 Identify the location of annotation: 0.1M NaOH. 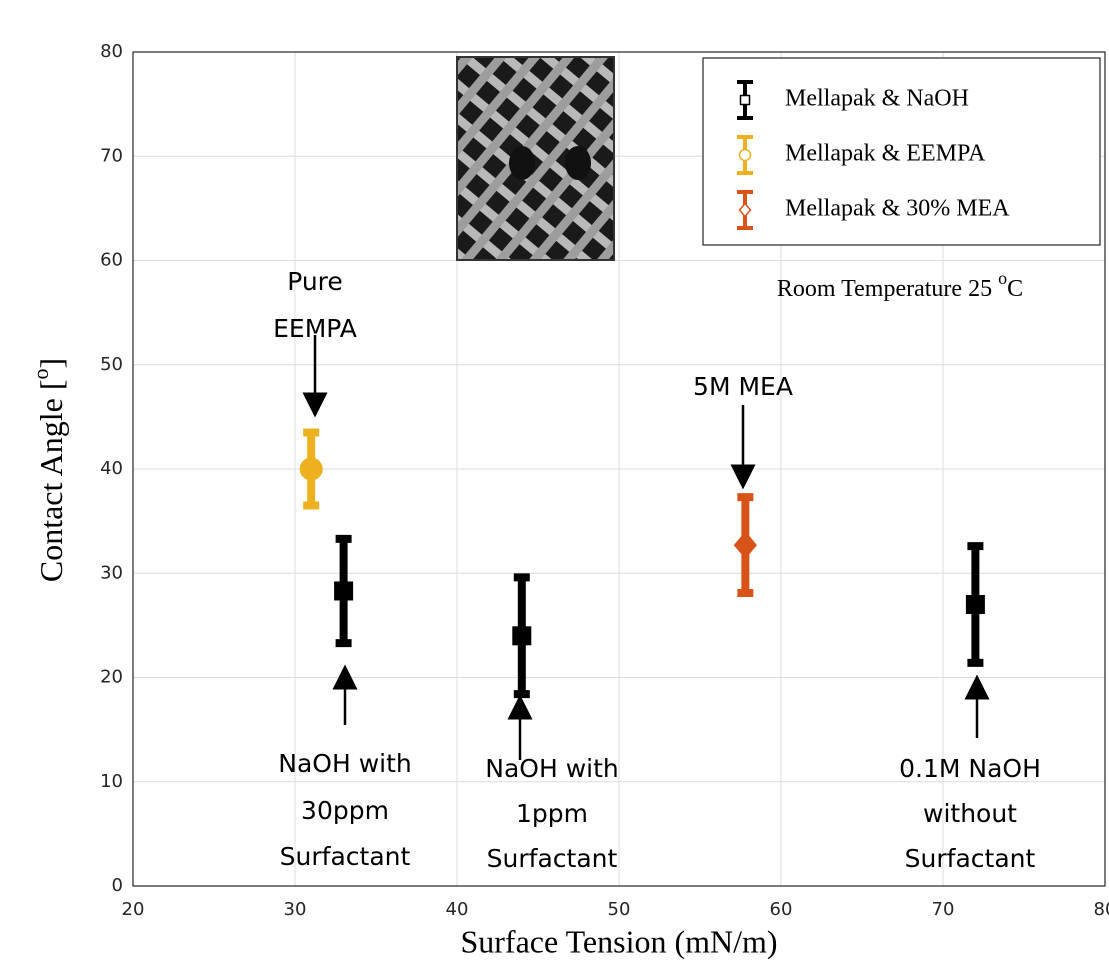
(970, 768).